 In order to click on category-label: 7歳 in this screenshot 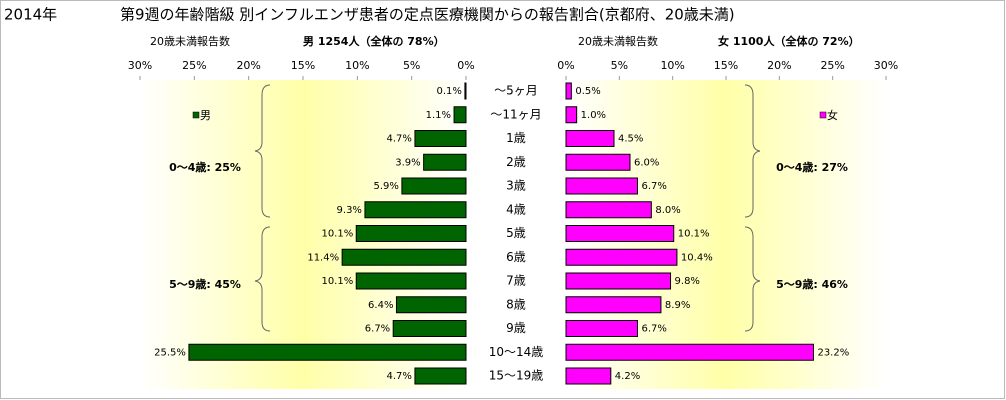, I will do `click(516, 281)`.